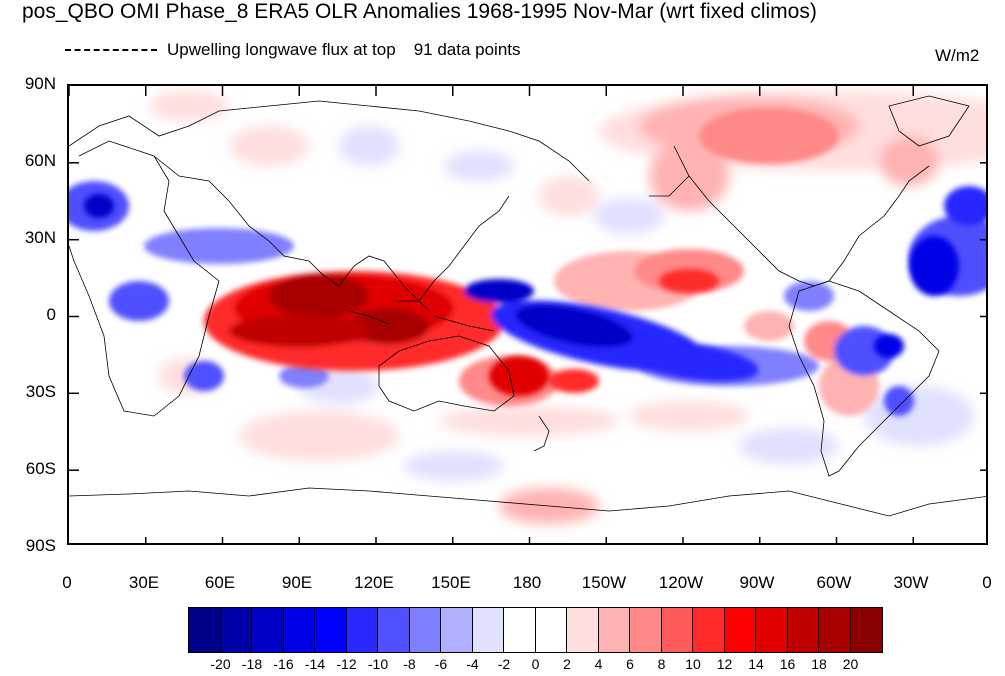  Describe the element at coordinates (409, 664) in the screenshot. I see `colorbar-tick-label: -8` at that location.